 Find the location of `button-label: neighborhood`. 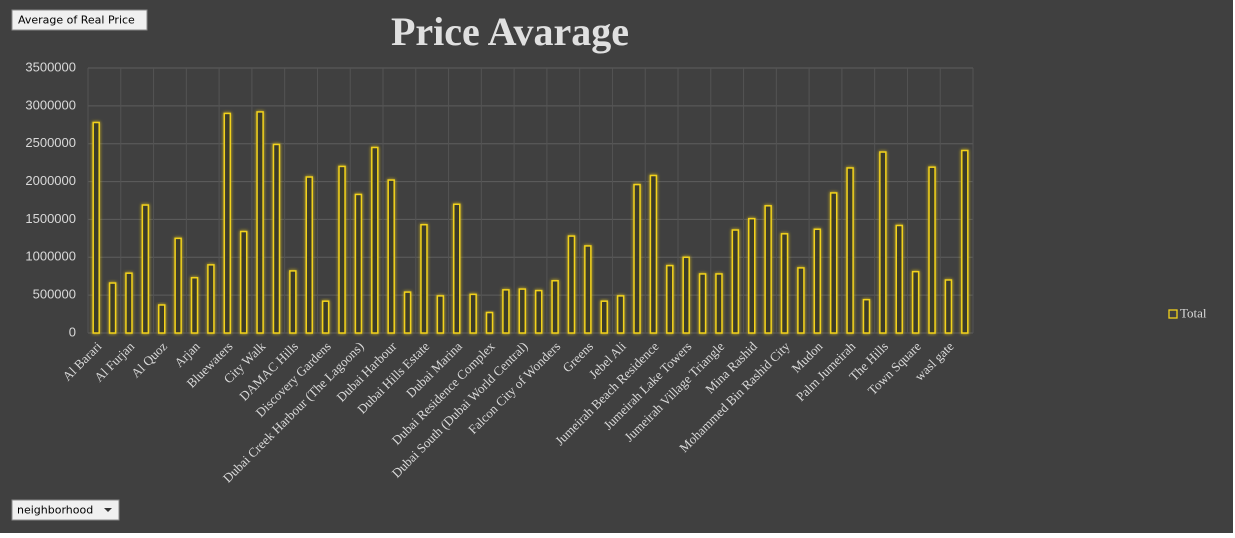

button-label: neighborhood is located at coordinates (55, 510).